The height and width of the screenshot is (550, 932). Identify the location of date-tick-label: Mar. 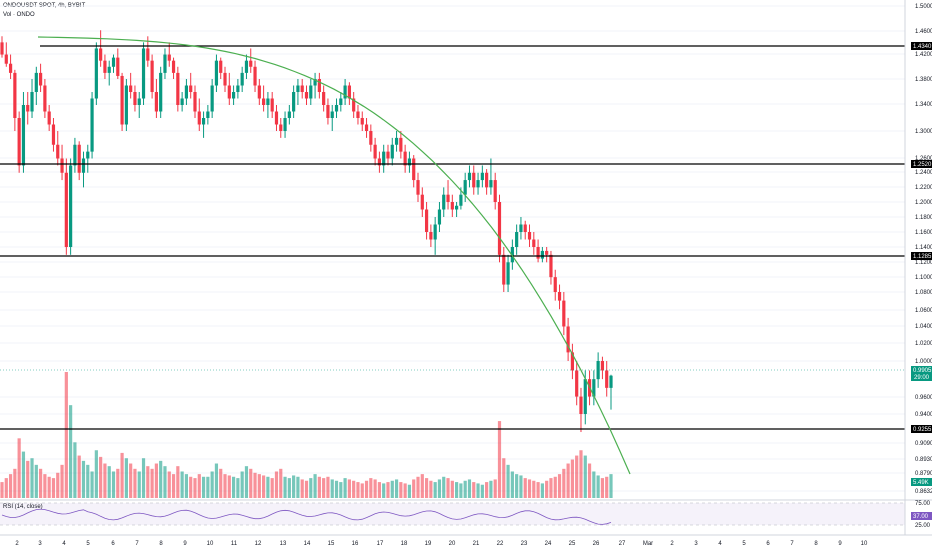
(648, 544).